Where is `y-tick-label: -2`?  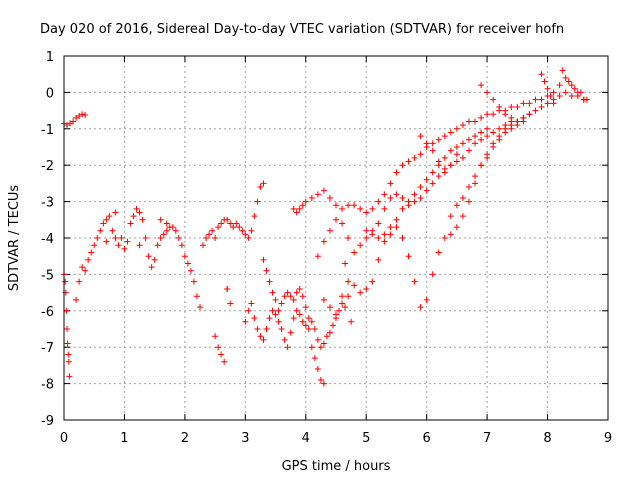 y-tick-label: -2 is located at coordinates (47, 166).